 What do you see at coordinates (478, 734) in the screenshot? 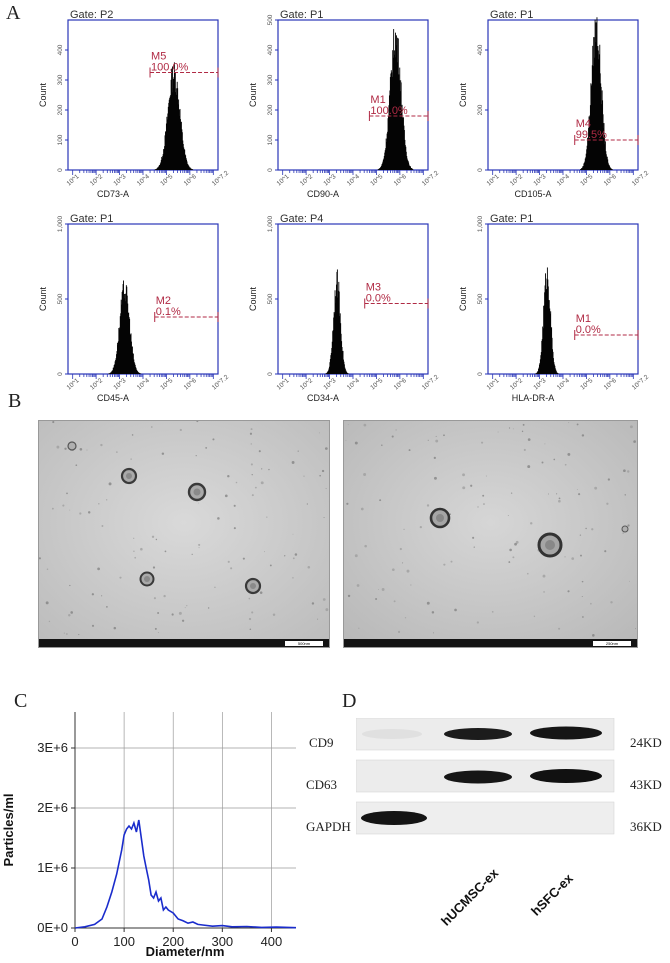
I see `band-cd9-lane2` at bounding box center [478, 734].